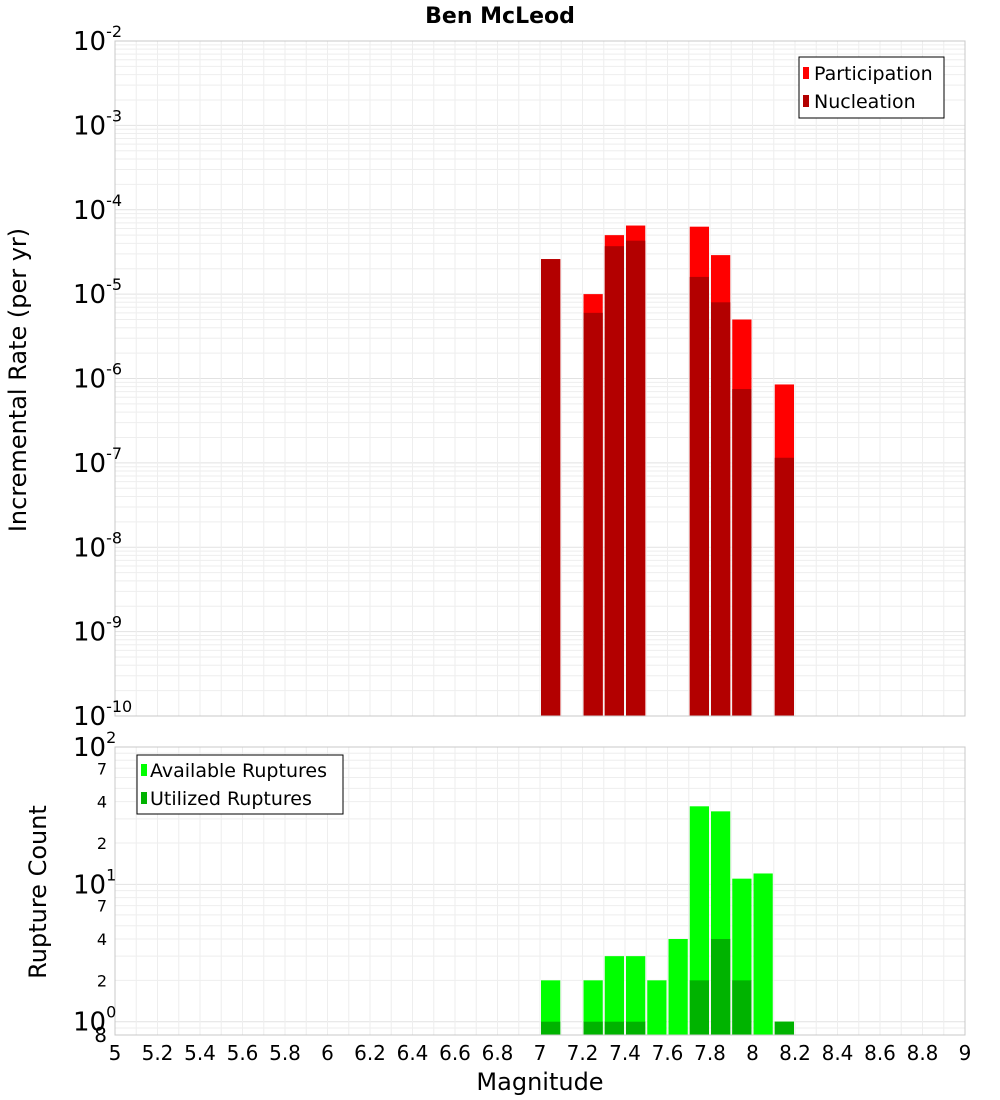  I want to click on rate-legend: Participation Nucleation, so click(871, 87).